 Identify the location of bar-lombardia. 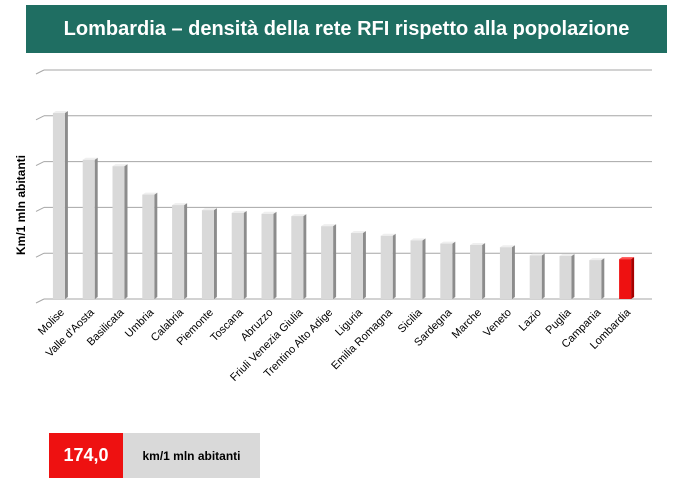
(627, 278).